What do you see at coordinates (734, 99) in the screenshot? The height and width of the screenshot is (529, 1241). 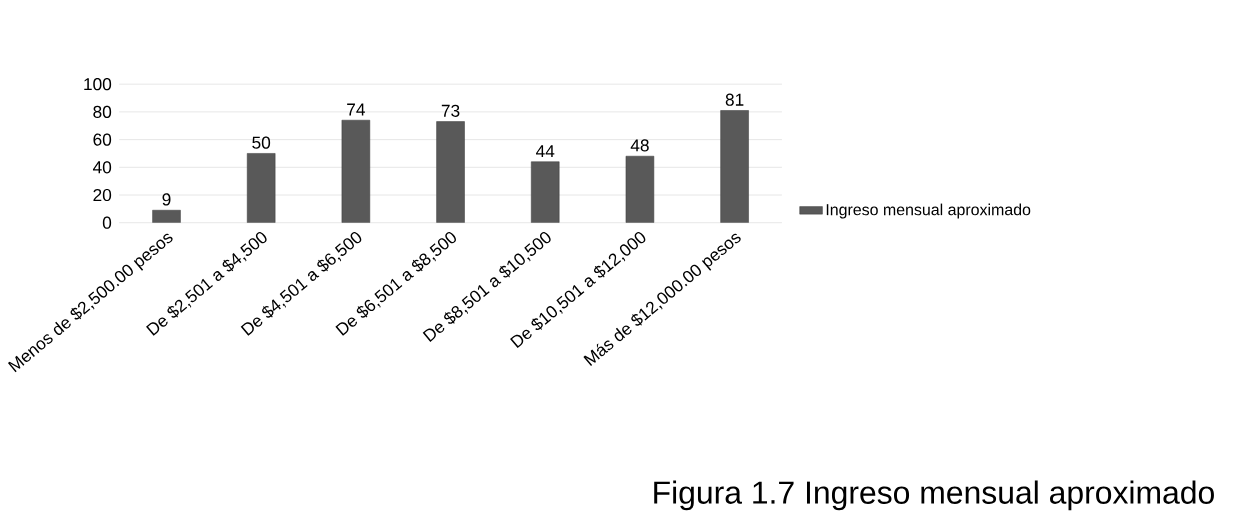 I see `data-label: 81` at bounding box center [734, 99].